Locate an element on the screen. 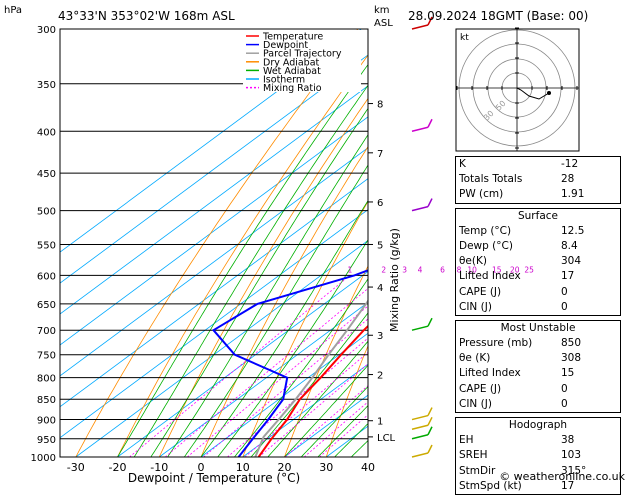 The image size is (629, 499). surface-row: Lifted Index 17 is located at coordinates (538, 276).